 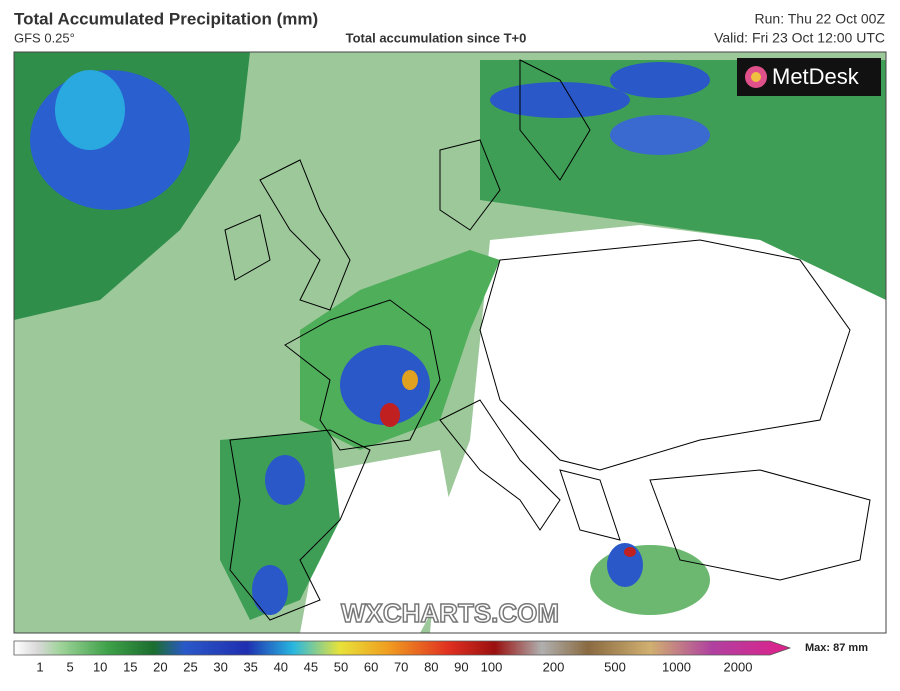 I want to click on colorbar-tick-label: 40, so click(x=281, y=666).